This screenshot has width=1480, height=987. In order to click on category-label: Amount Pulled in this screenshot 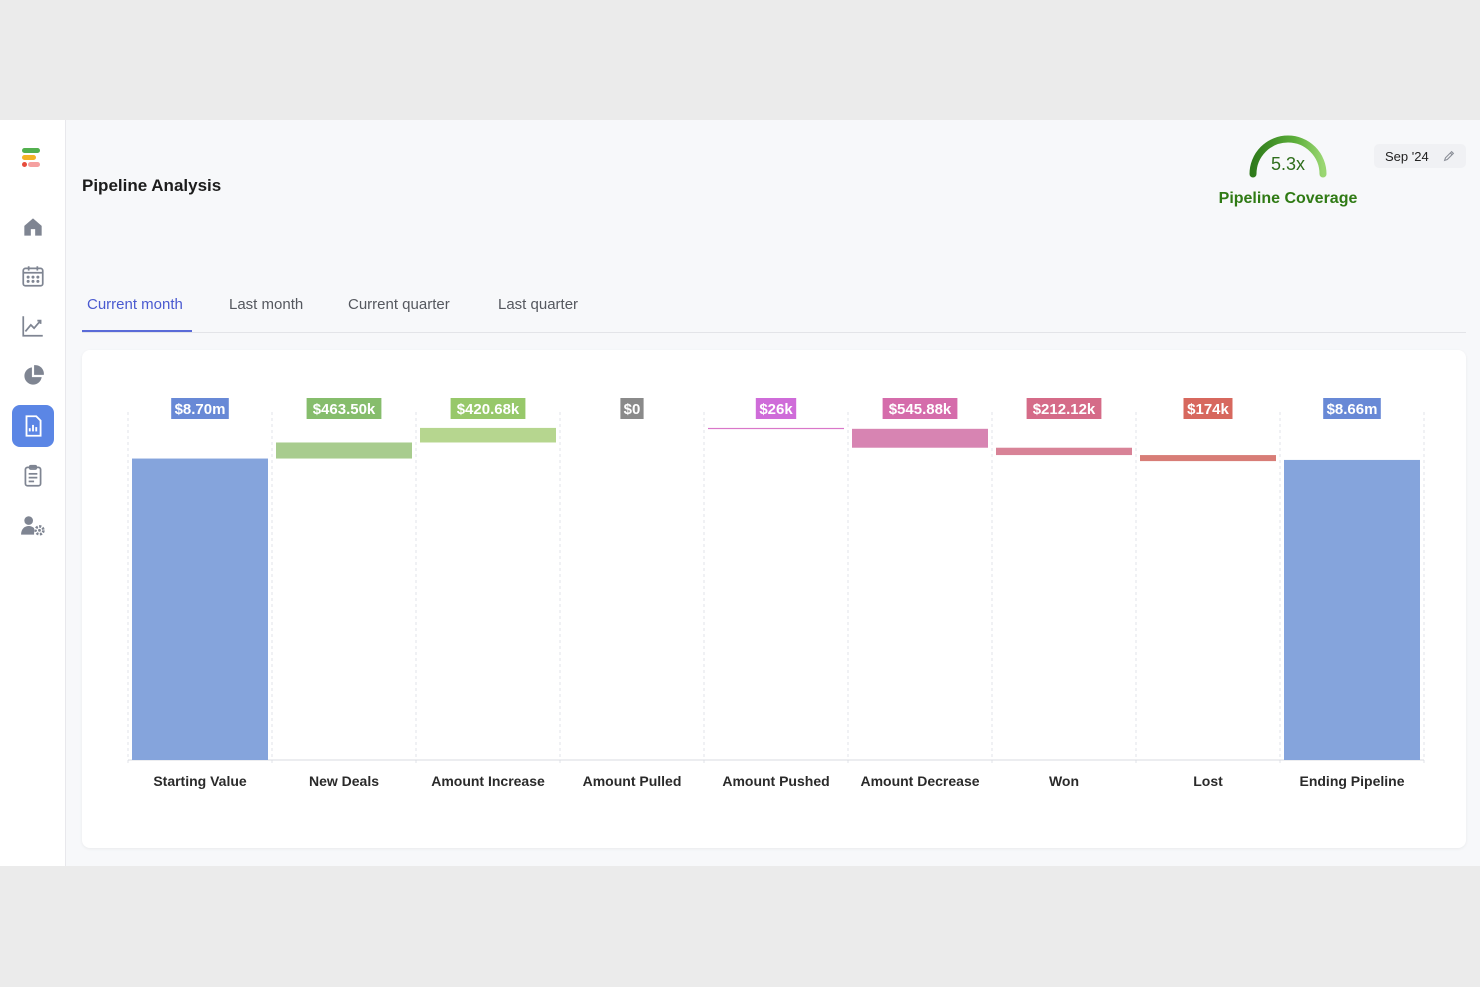, I will do `click(632, 781)`.